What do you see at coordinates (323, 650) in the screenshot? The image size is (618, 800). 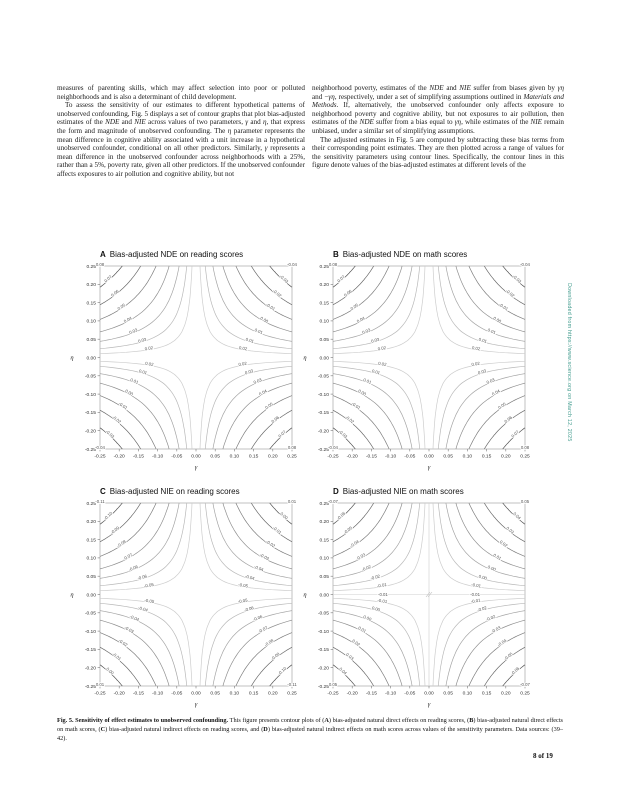 I see `y-tick-label: -0.15` at bounding box center [323, 650].